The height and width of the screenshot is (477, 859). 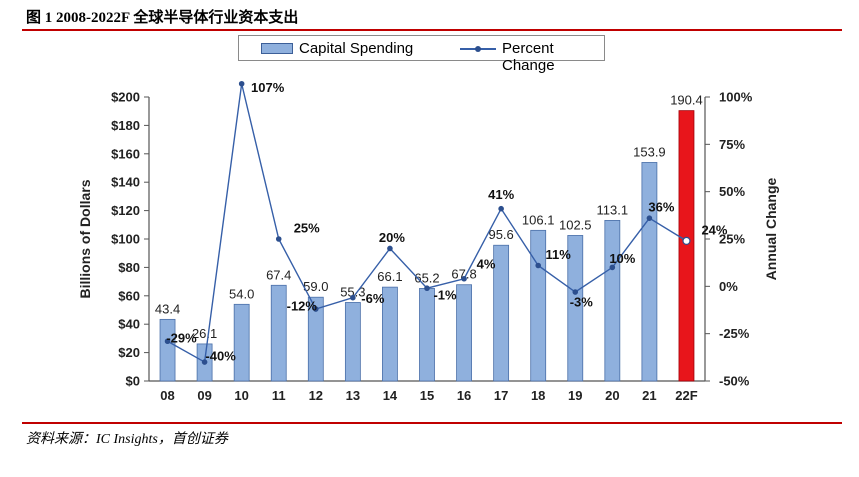 What do you see at coordinates (732, 144) in the screenshot?
I see `right-axis-tick-label: 75%` at bounding box center [732, 144].